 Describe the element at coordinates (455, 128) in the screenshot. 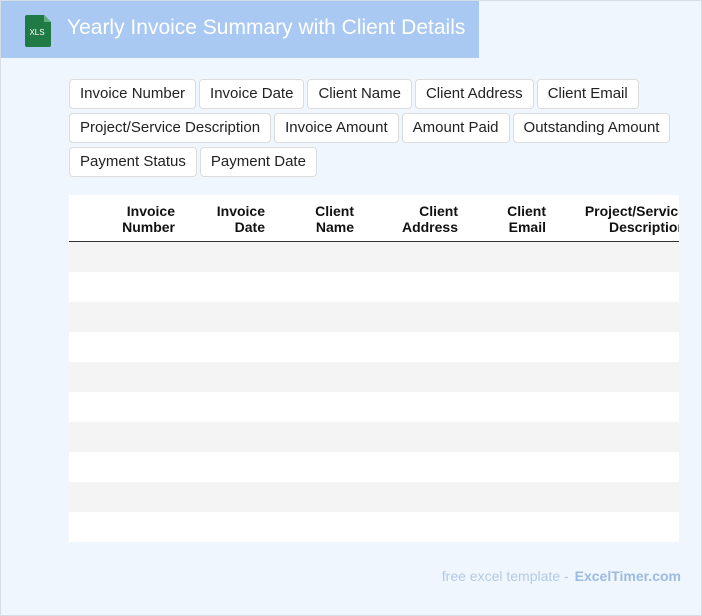

I see `tag: Amount Paid` at that location.